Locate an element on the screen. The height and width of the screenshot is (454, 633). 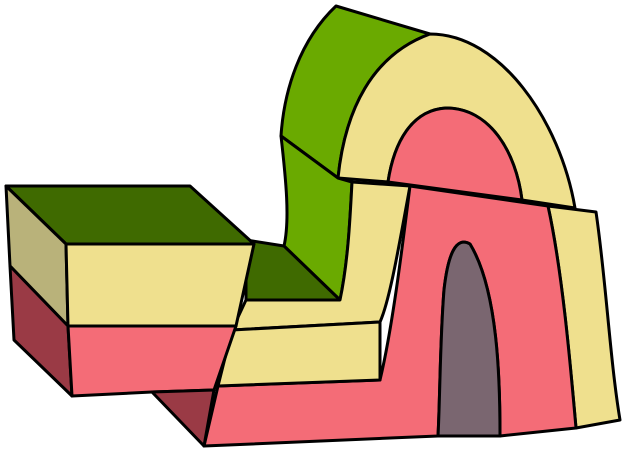
step-yellow-layer is located at coordinates (299, 354).